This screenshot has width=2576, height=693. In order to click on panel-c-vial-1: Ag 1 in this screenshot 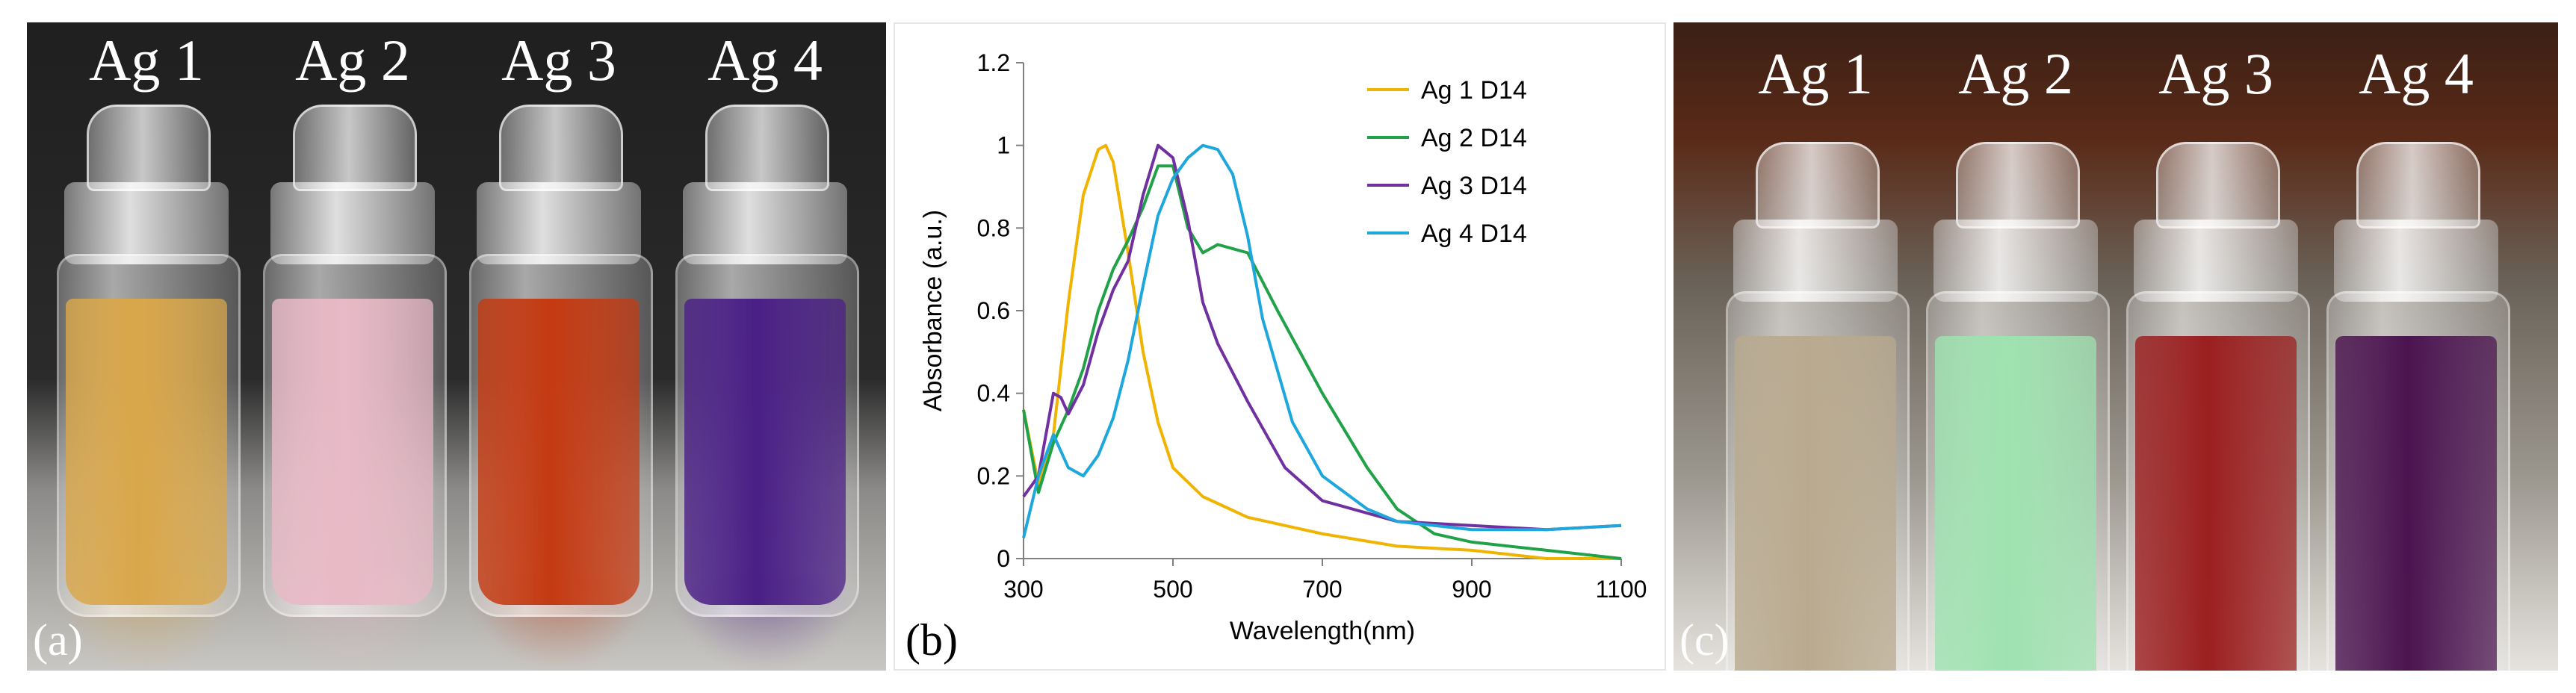, I will do `click(1815, 346)`.